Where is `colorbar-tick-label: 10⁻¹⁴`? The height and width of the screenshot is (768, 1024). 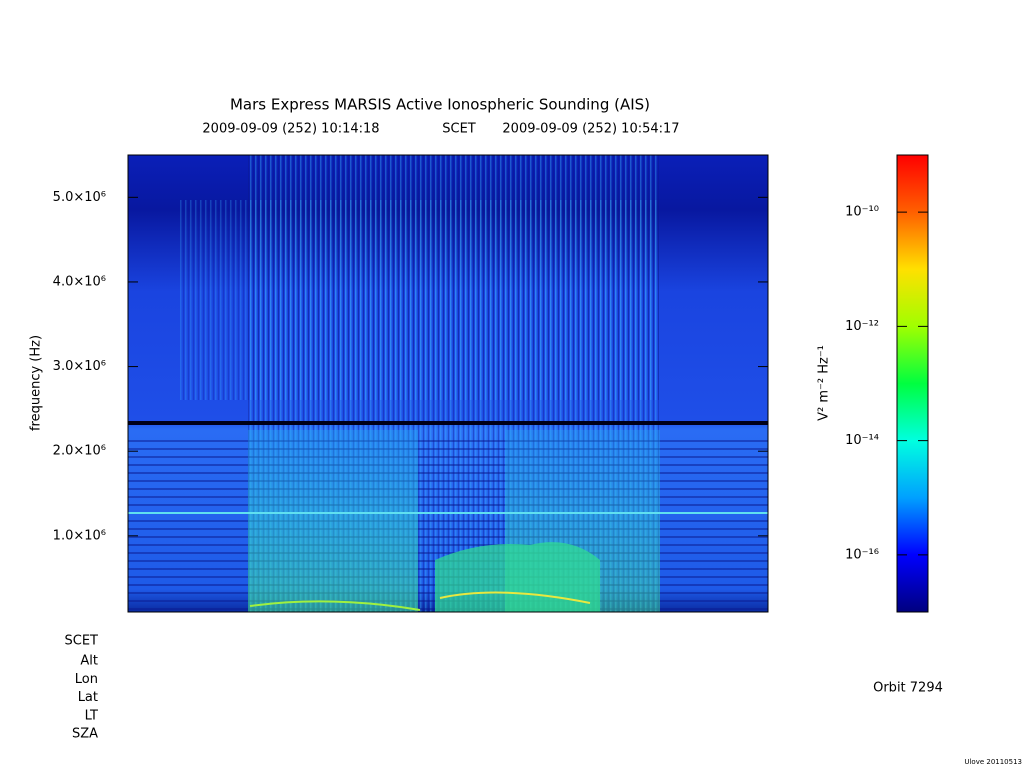
colorbar-tick-label: 10⁻¹⁴ is located at coordinates (862, 440).